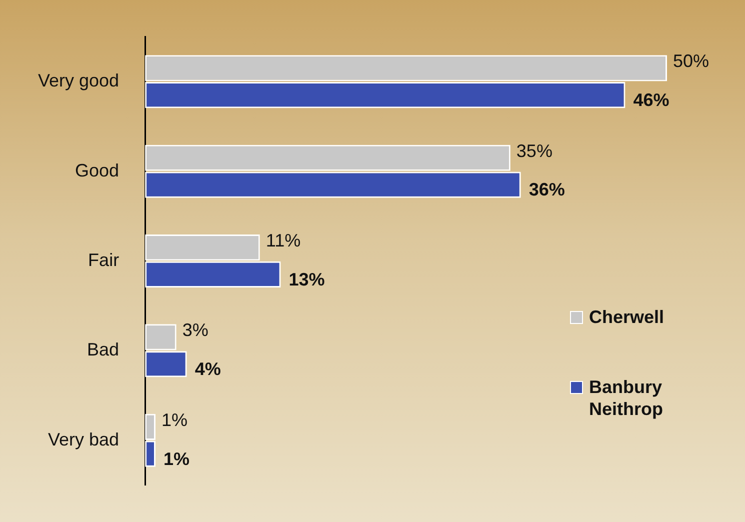  What do you see at coordinates (79, 80) in the screenshot?
I see `y-tick-label: Very good` at bounding box center [79, 80].